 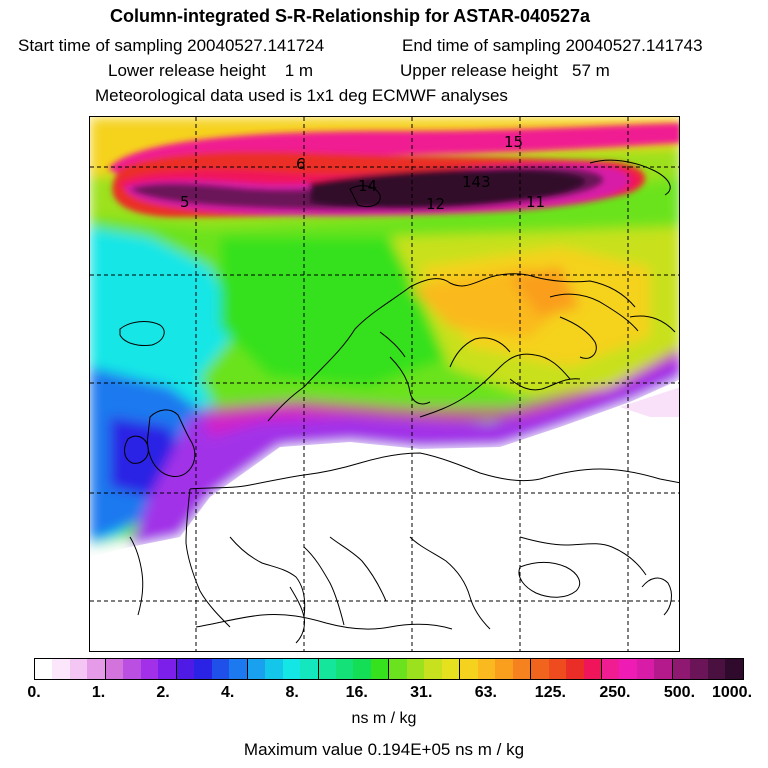 What do you see at coordinates (535, 202) in the screenshot?
I see `contour-label: 11` at bounding box center [535, 202].